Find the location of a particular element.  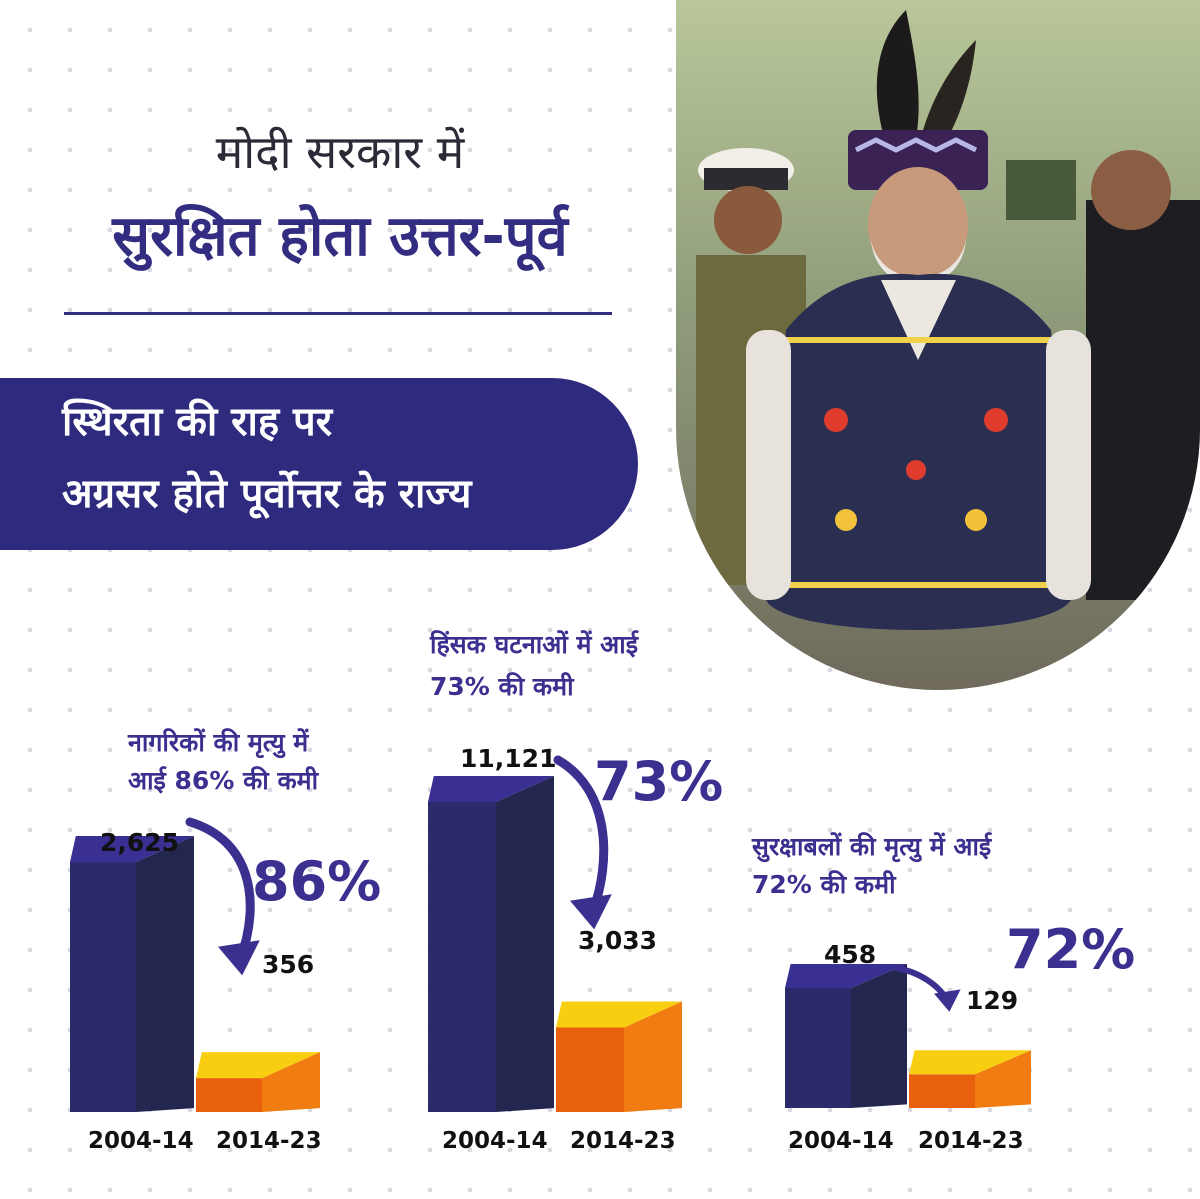

subtitle-banner is located at coordinates (319, 464).